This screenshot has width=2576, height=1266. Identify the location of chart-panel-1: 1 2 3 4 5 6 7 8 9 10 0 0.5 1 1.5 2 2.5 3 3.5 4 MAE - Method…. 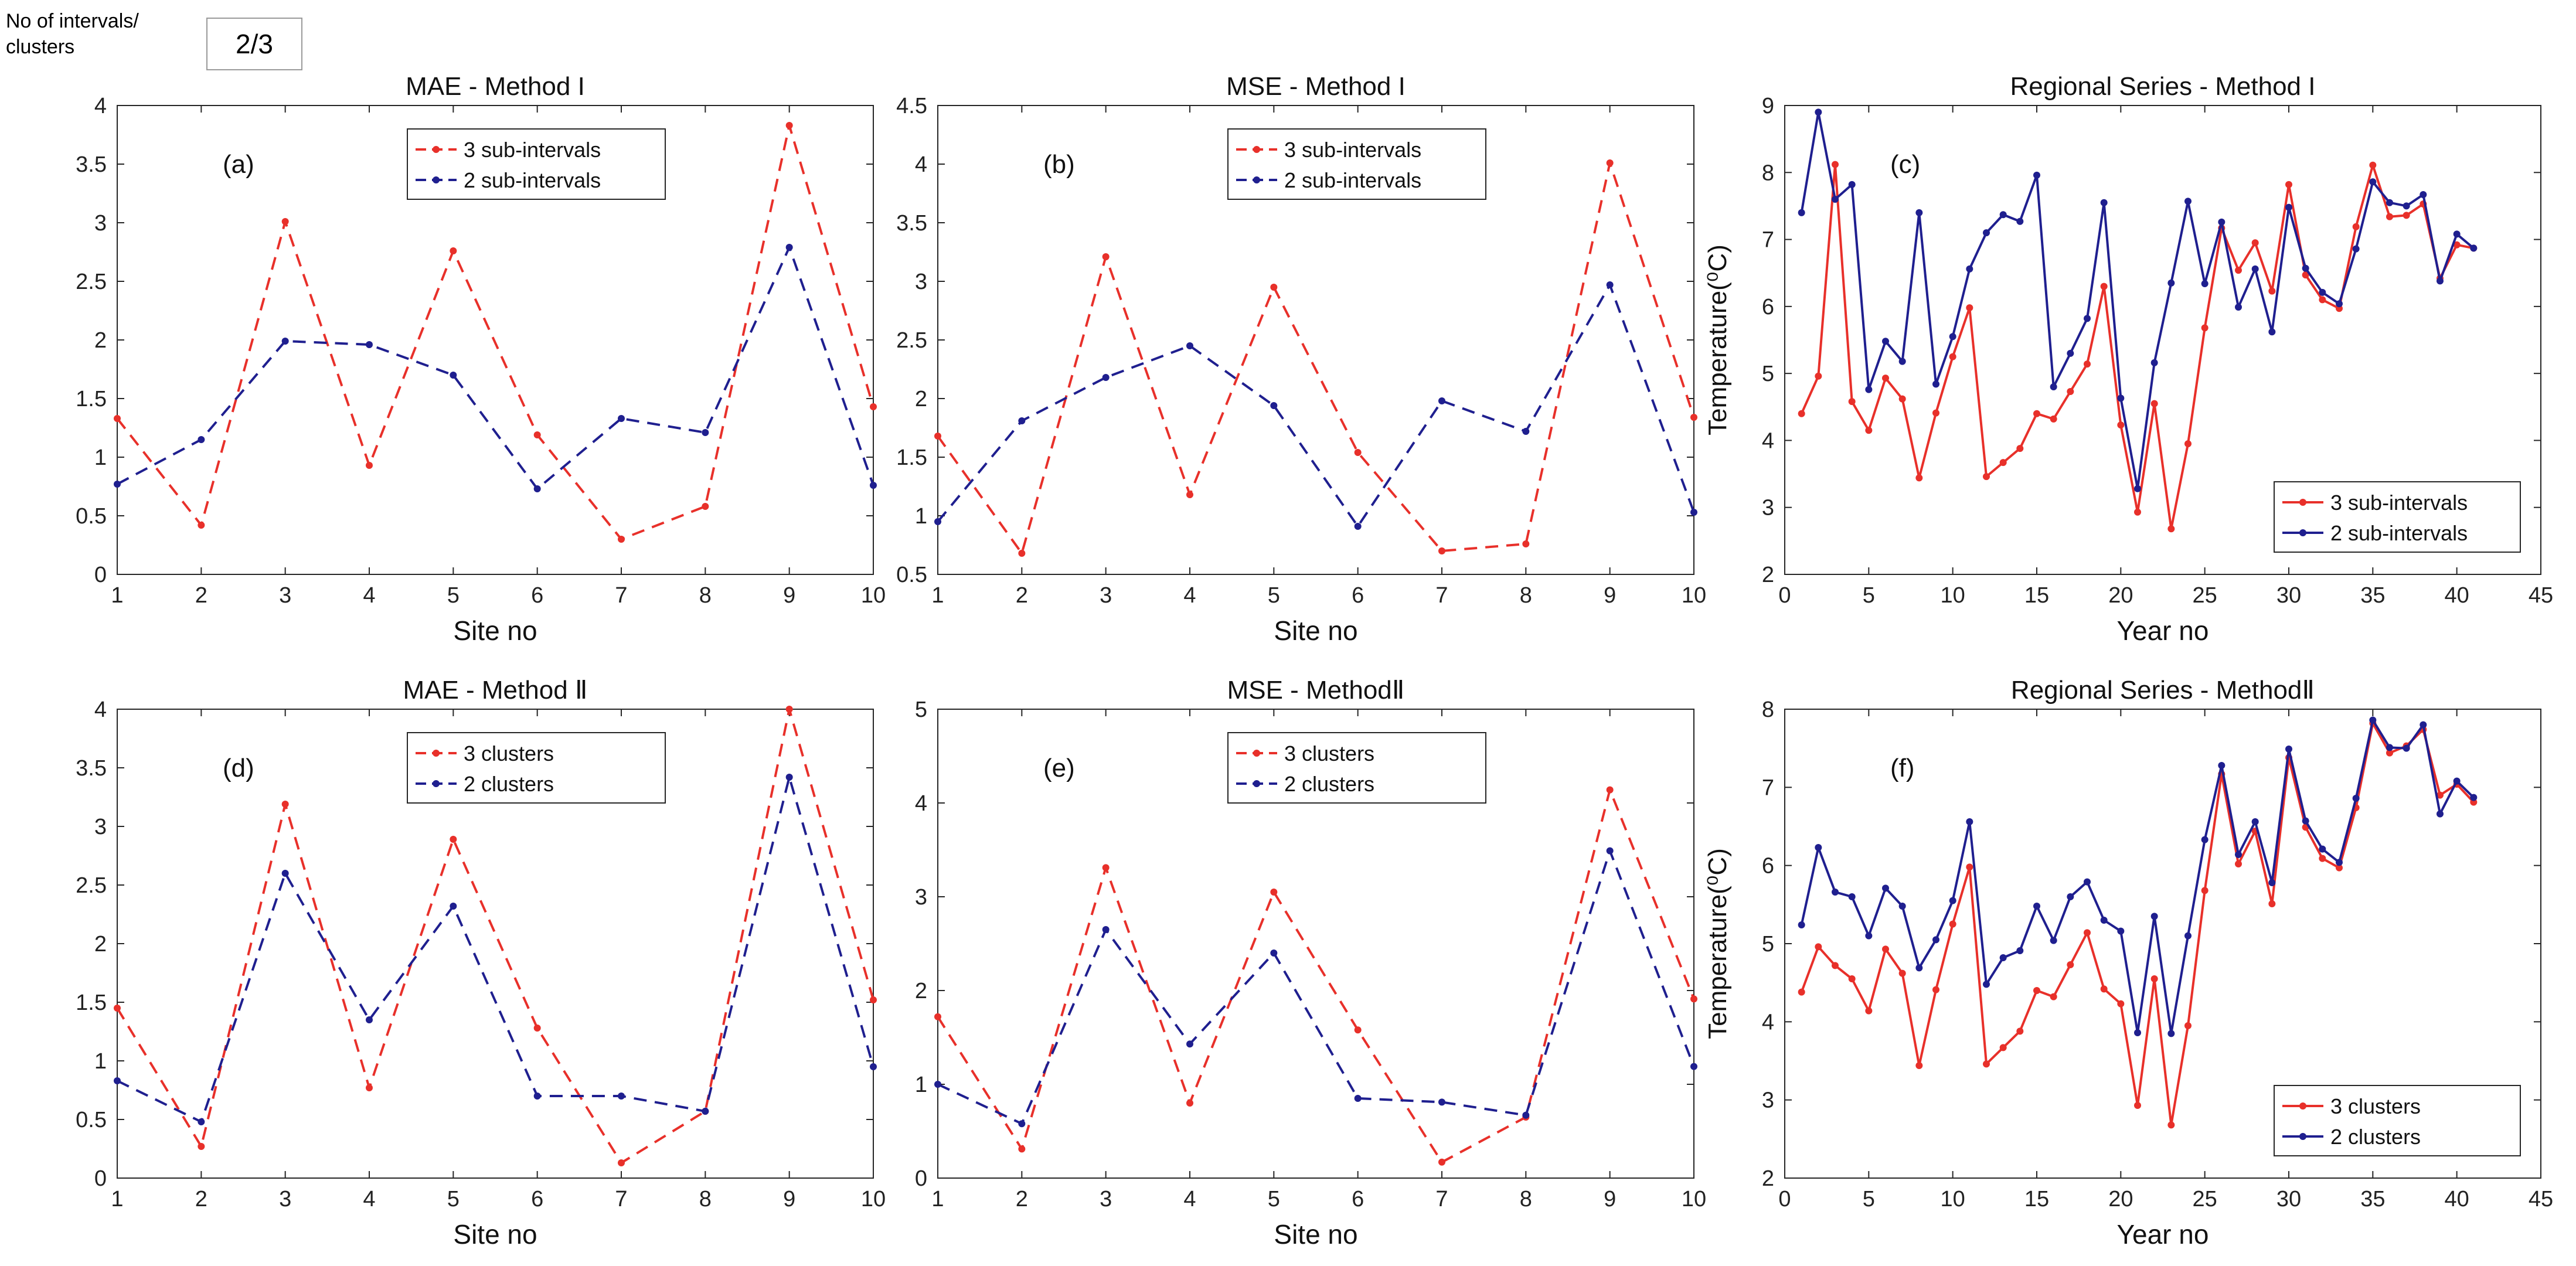
(481, 359).